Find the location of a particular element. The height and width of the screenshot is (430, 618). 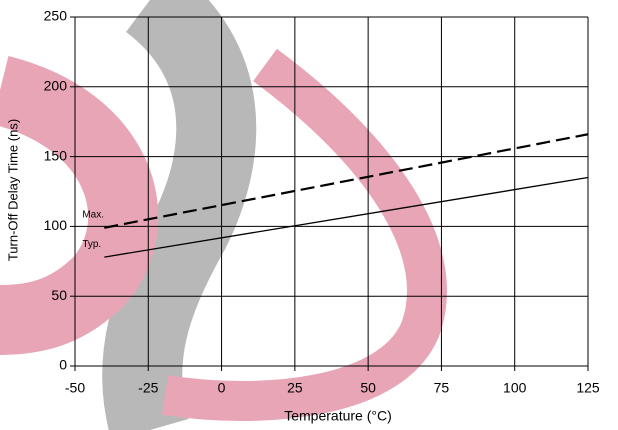

x-tick-label: 50 is located at coordinates (368, 388).